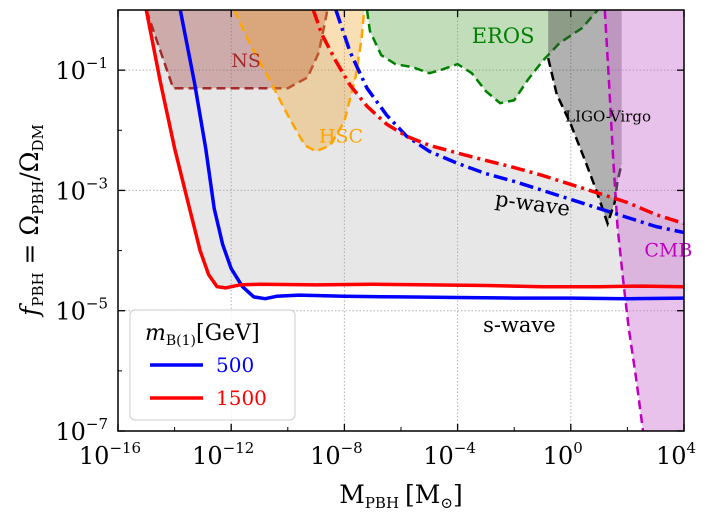 This screenshot has width=714, height=517. What do you see at coordinates (692, 448) in the screenshot?
I see `x-tick-exp: 4` at bounding box center [692, 448].